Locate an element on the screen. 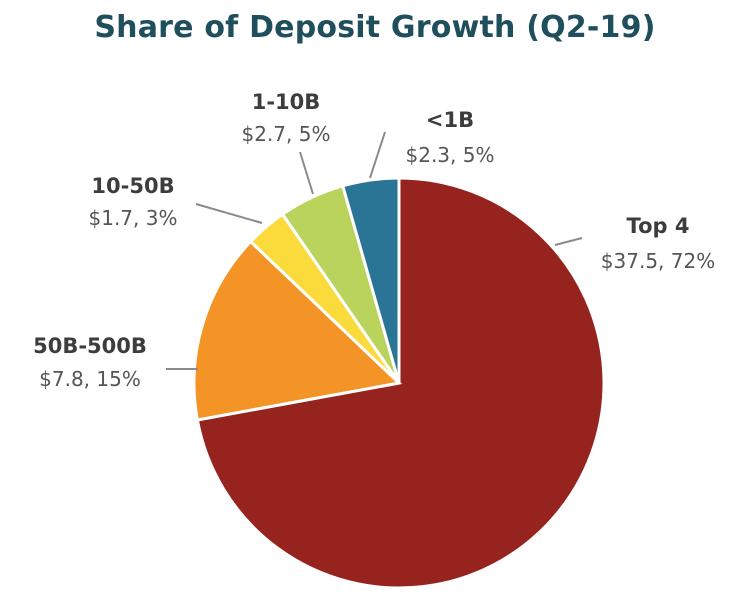  slice-name-label: 1-10B is located at coordinates (286, 102).